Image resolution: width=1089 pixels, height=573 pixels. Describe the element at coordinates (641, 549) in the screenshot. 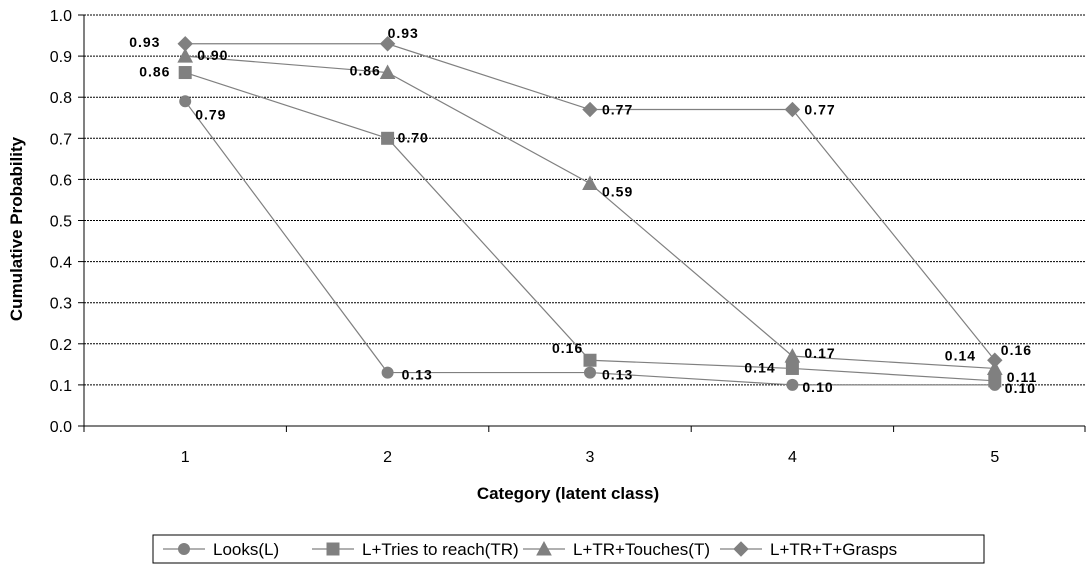

I see `legend-label: L+TR+Touches(T)` at that location.